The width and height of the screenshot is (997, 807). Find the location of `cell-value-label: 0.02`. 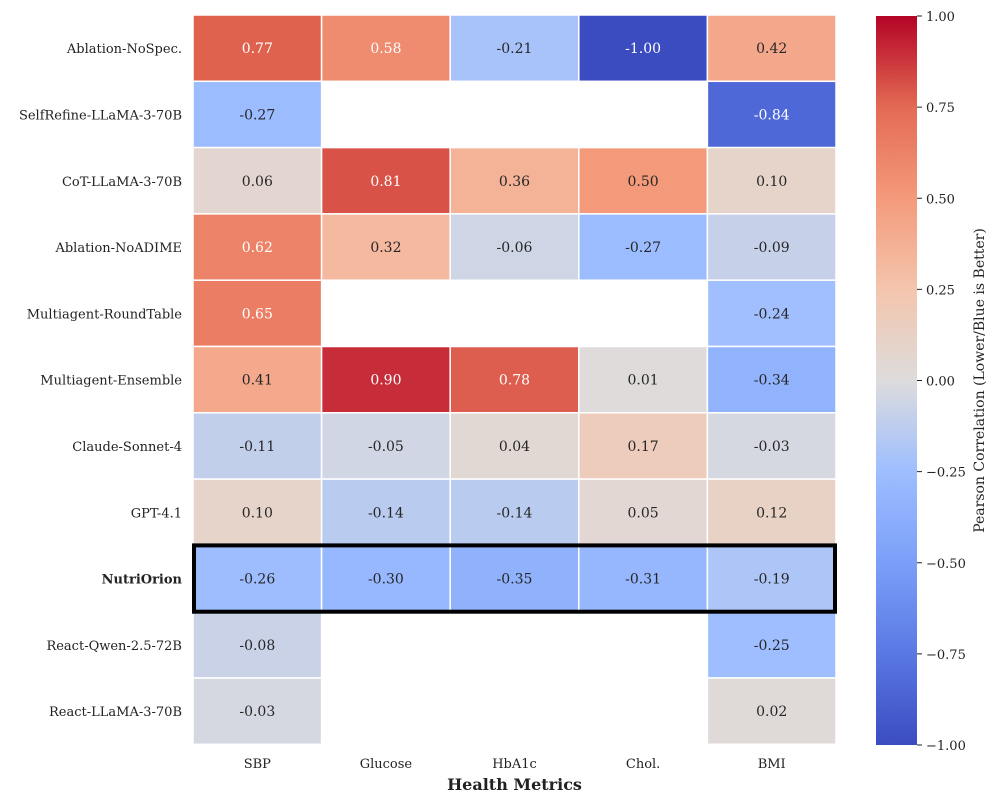

cell-value-label: 0.02 is located at coordinates (771, 712).